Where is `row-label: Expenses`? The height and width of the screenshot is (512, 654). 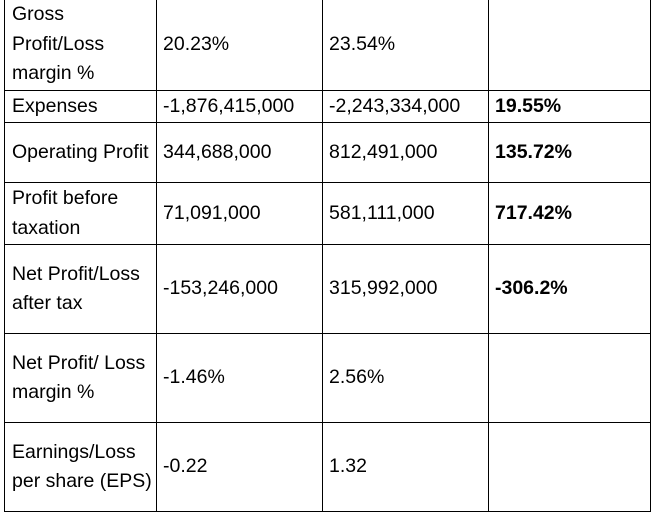
row-label: Expenses is located at coordinates (80, 106).